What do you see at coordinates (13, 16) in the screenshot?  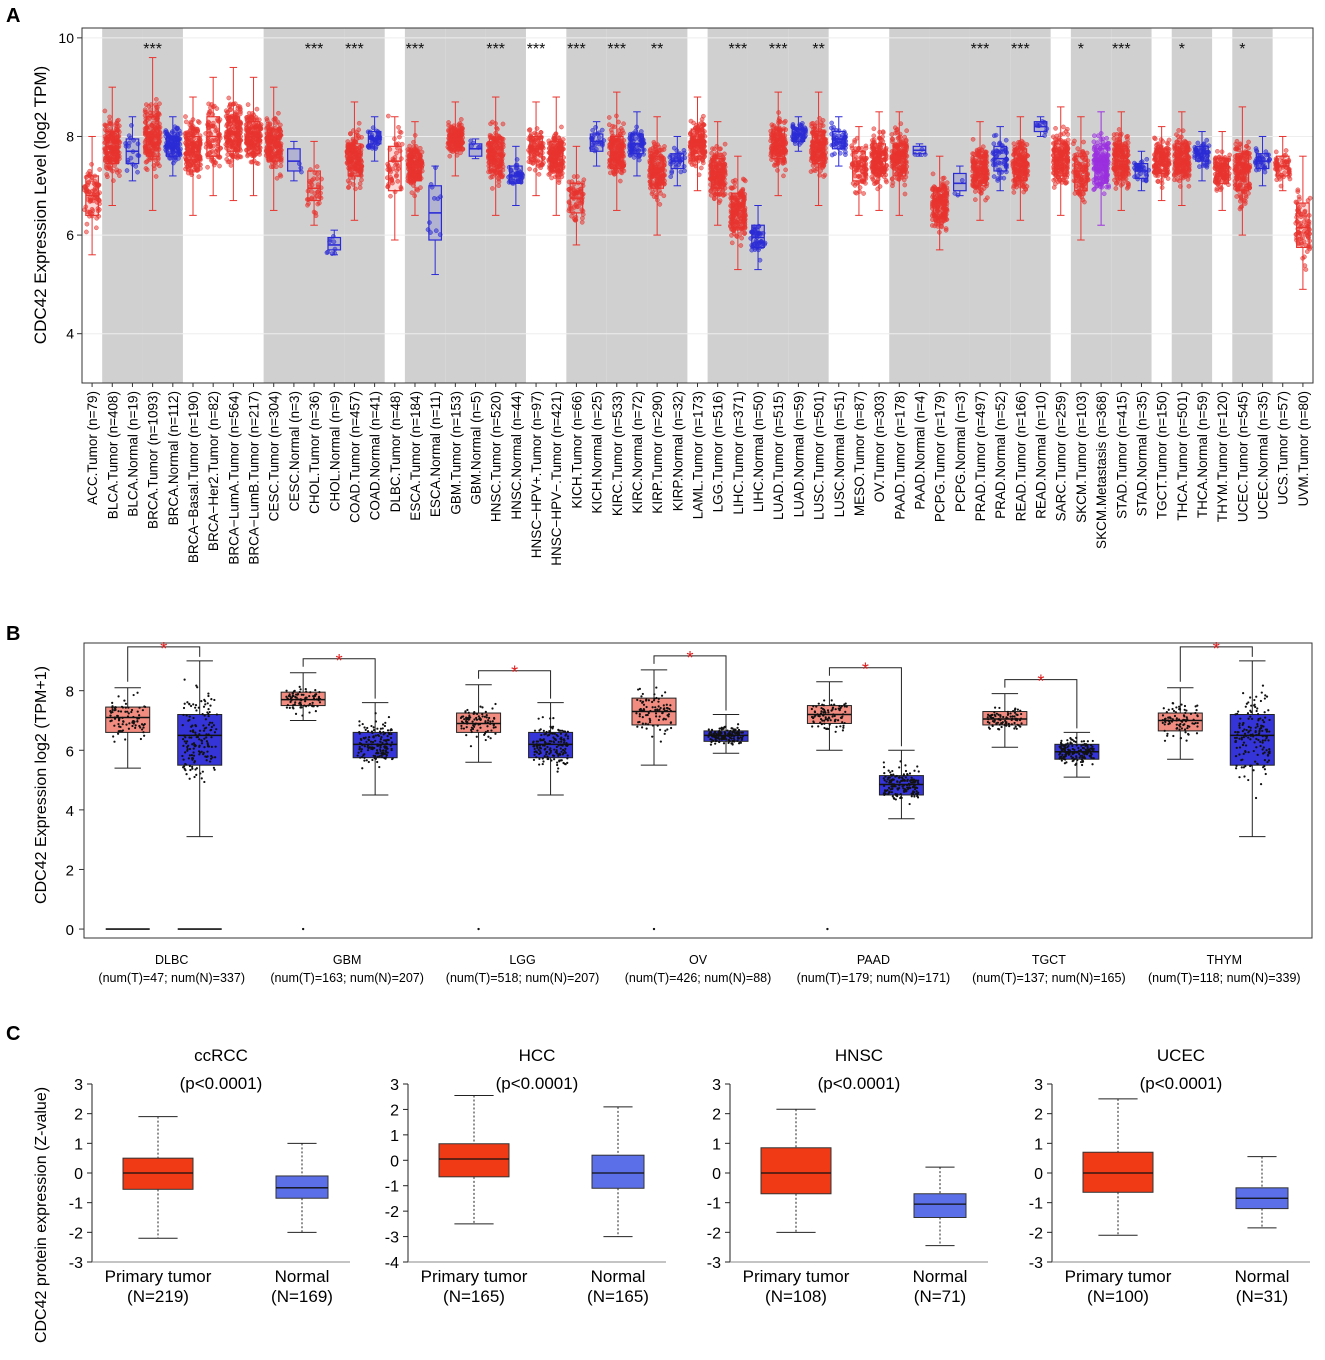 I see `panel-letter-a: A` at bounding box center [13, 16].